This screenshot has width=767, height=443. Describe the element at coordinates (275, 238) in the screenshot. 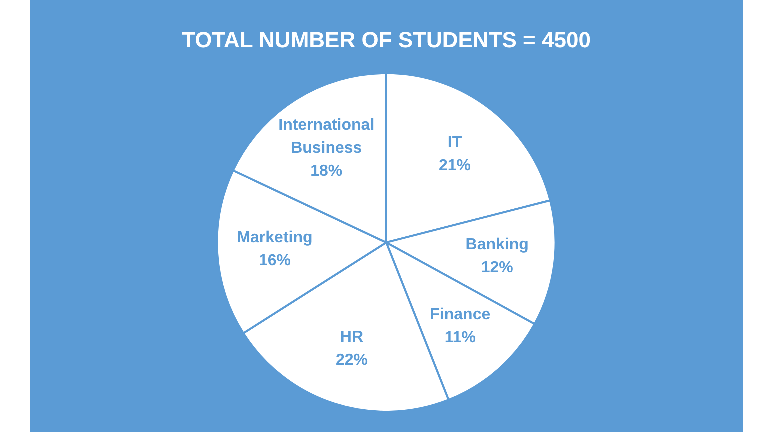

I see `slice-label: Marketing` at that location.